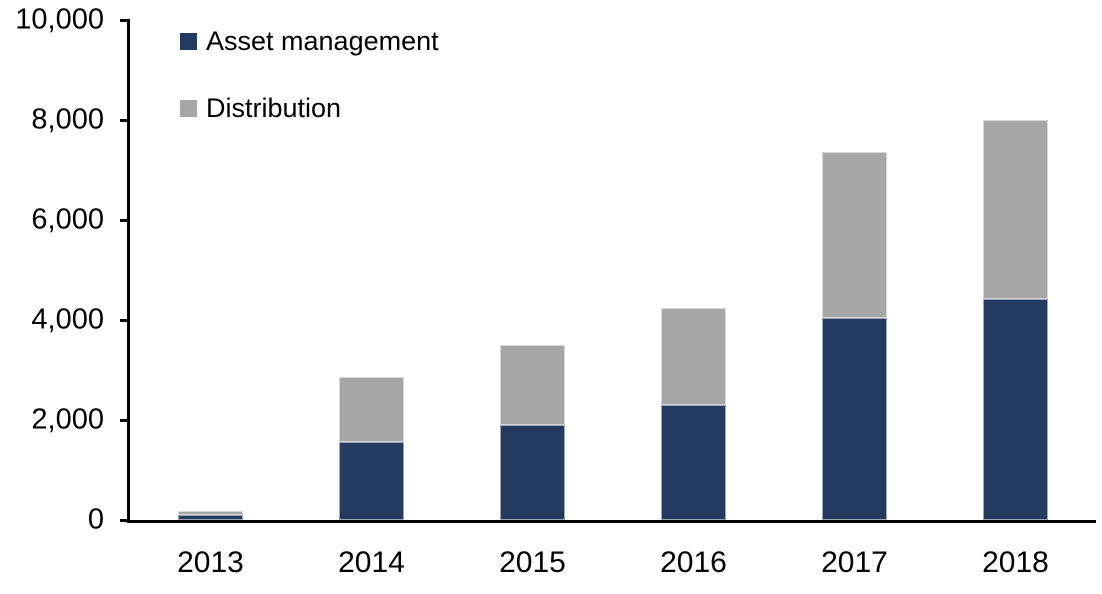  I want to click on bar-slot-2018, so click(1015, 270).